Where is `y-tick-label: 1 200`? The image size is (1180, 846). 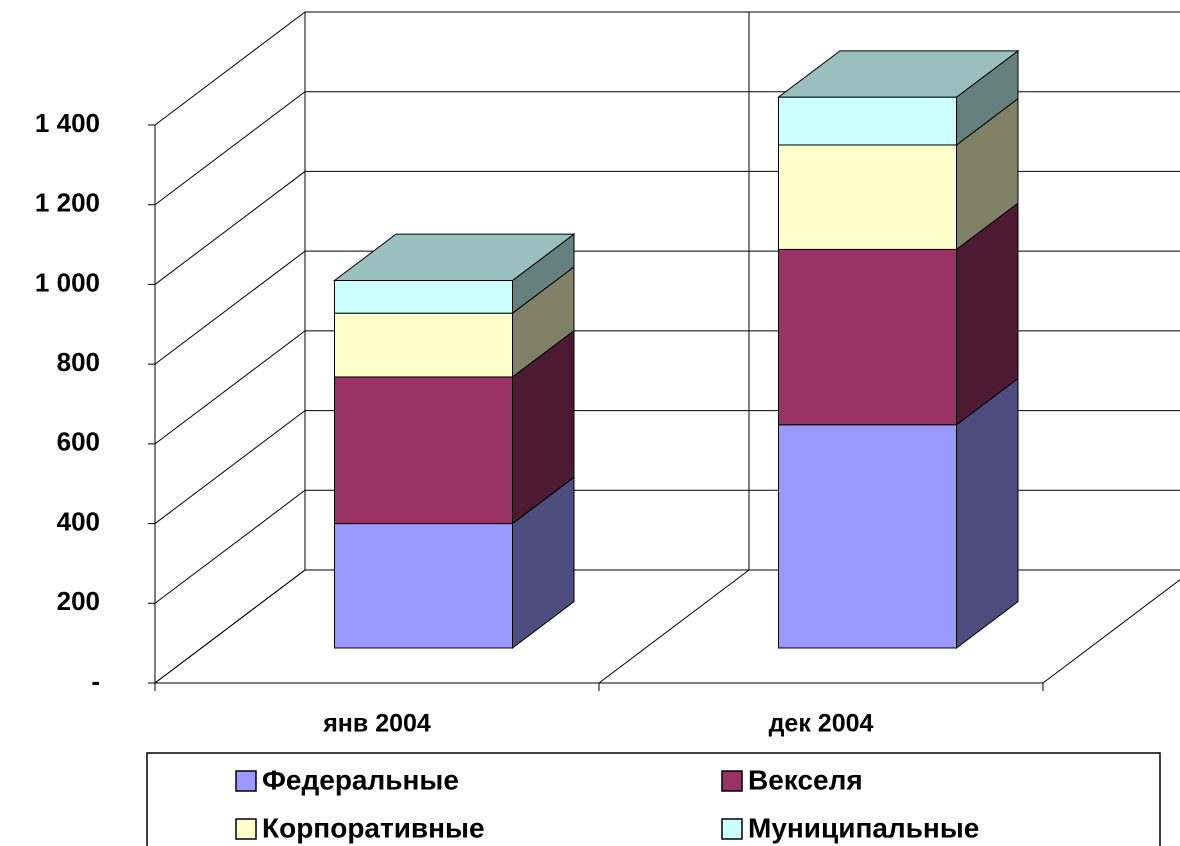 y-tick-label: 1 200 is located at coordinates (67, 203).